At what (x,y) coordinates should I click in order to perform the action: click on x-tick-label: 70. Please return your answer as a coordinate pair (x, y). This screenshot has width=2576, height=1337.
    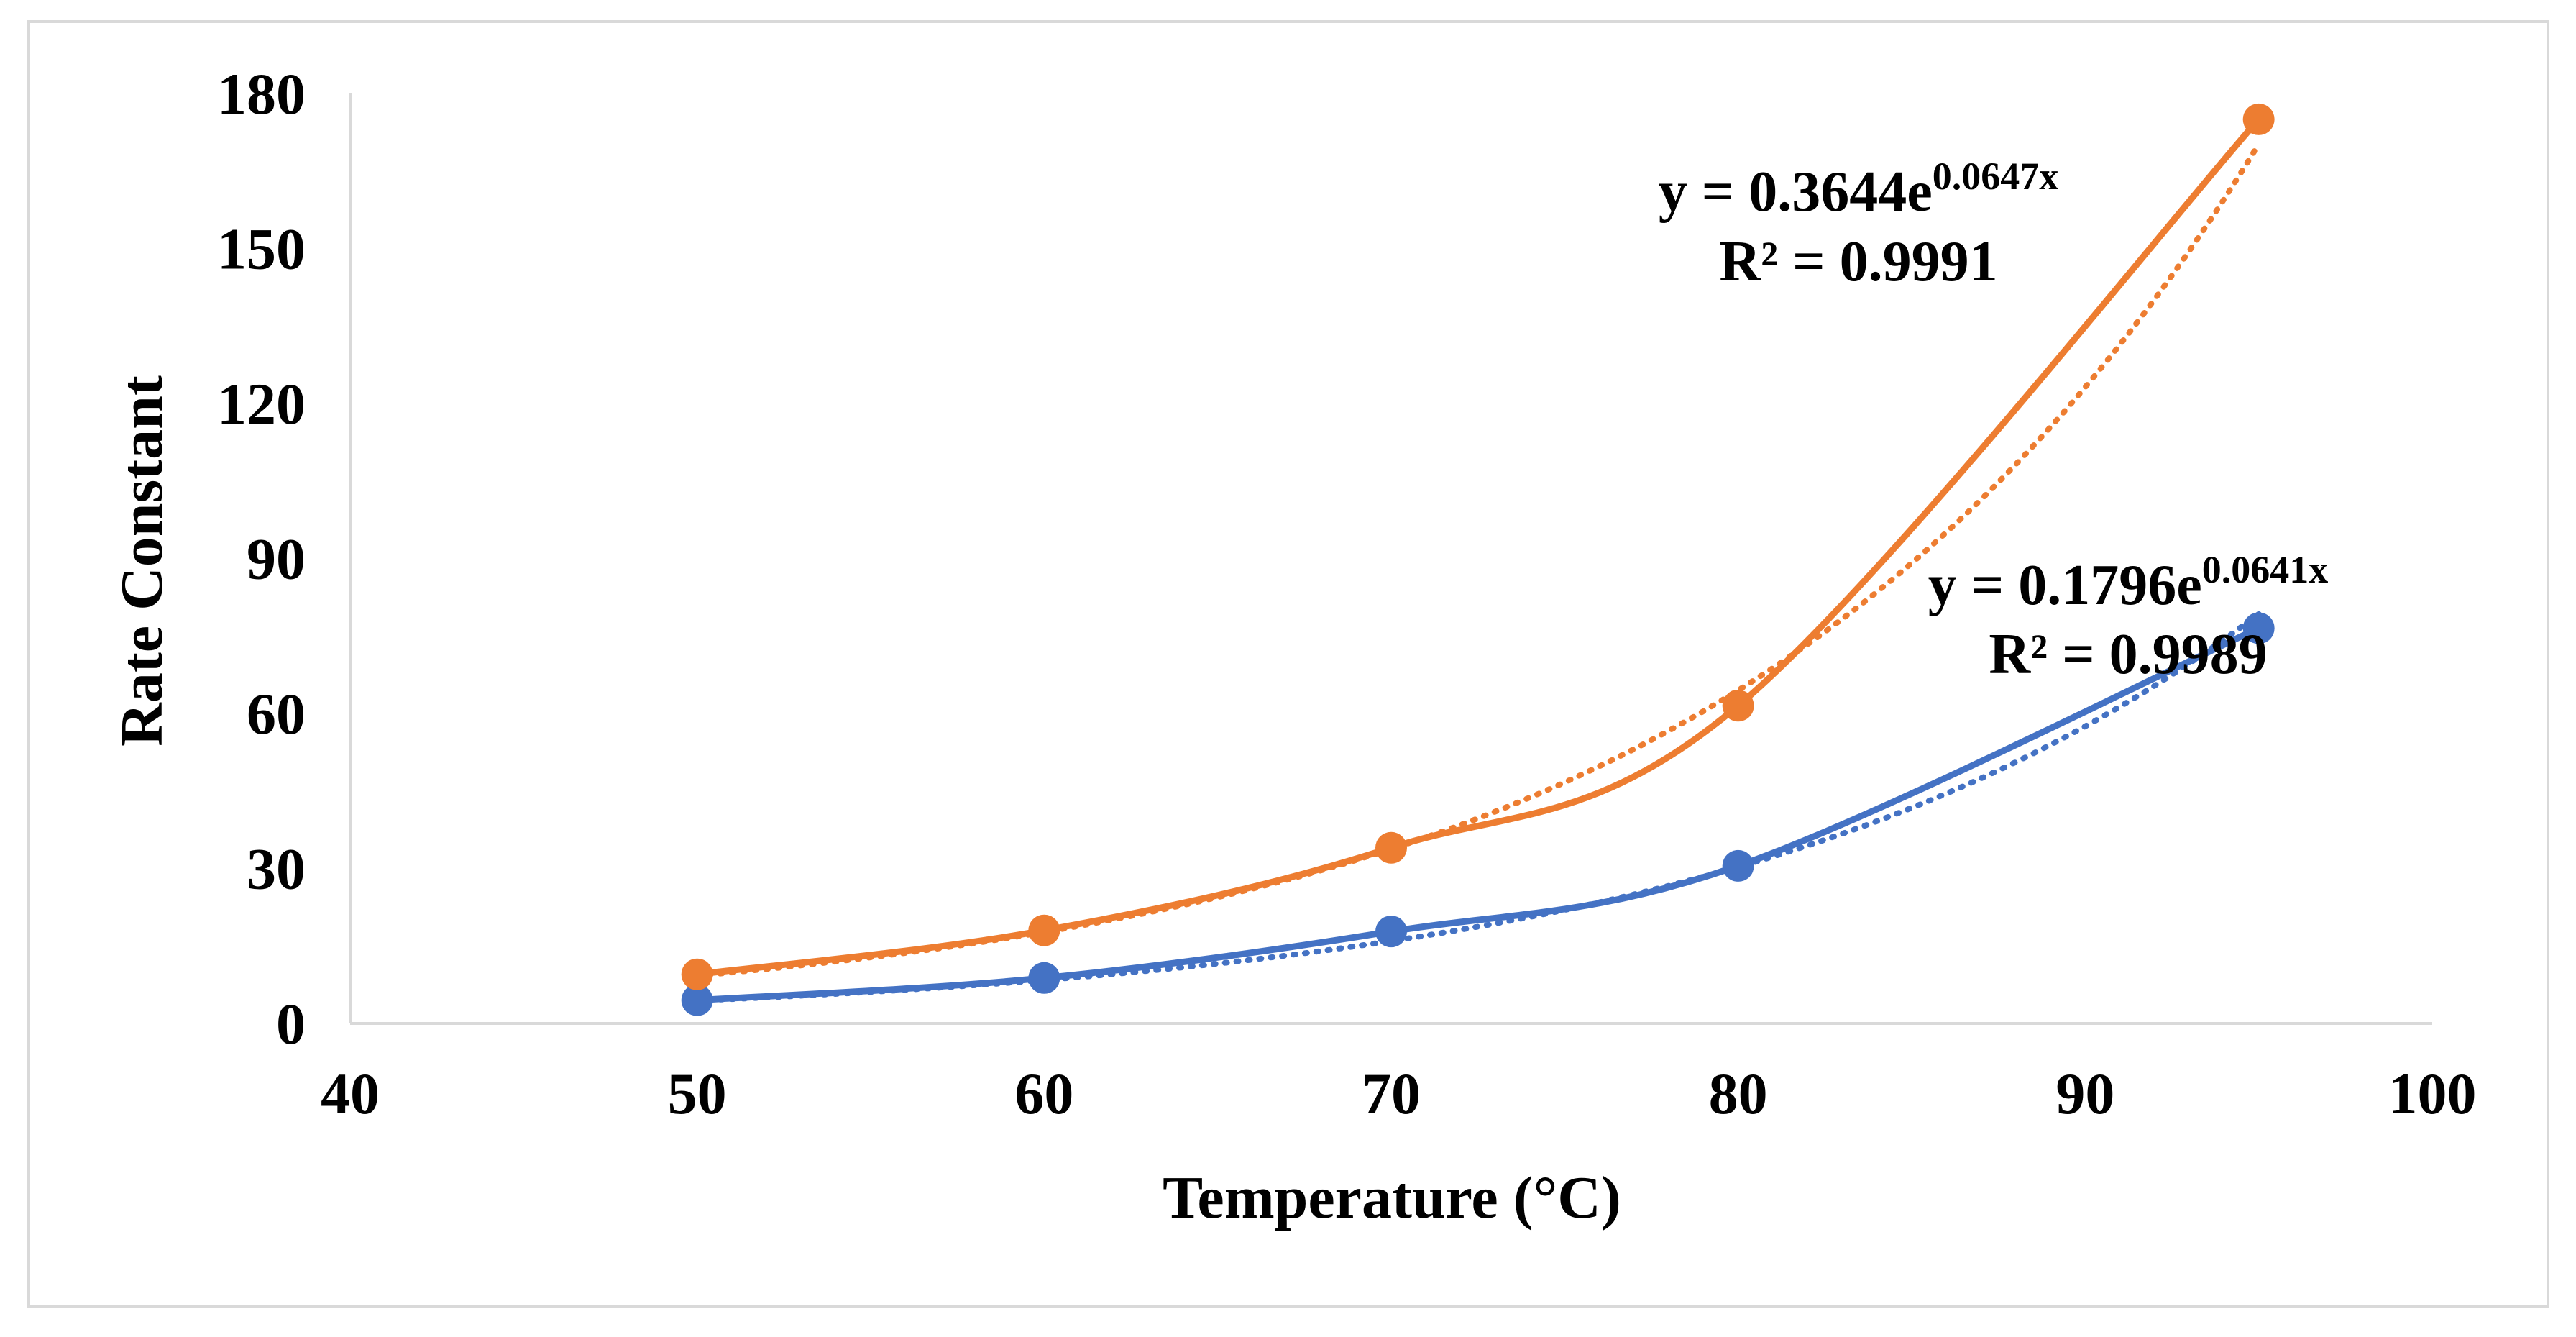
    Looking at the image, I should click on (1391, 1093).